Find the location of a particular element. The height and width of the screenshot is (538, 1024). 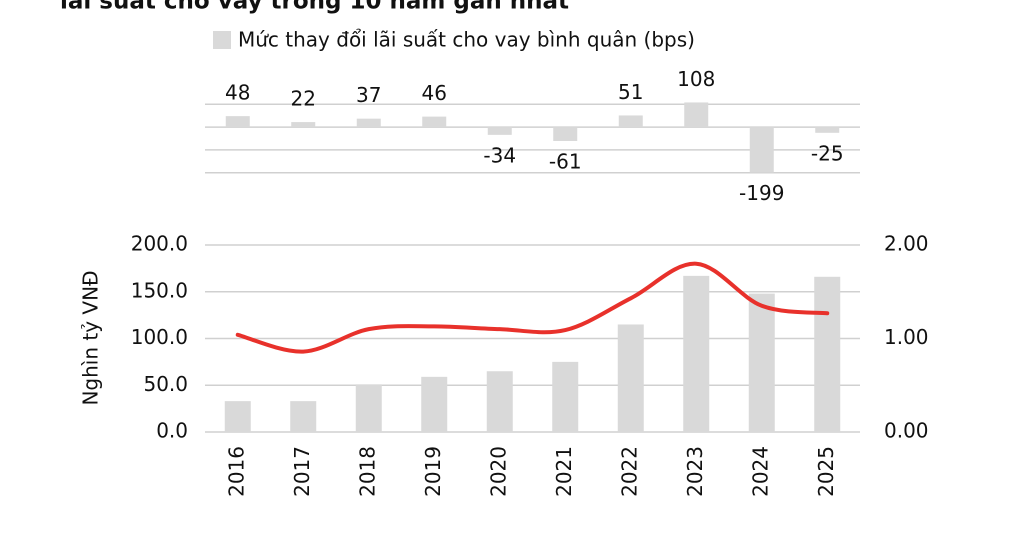

line is located at coordinates (532, 307).